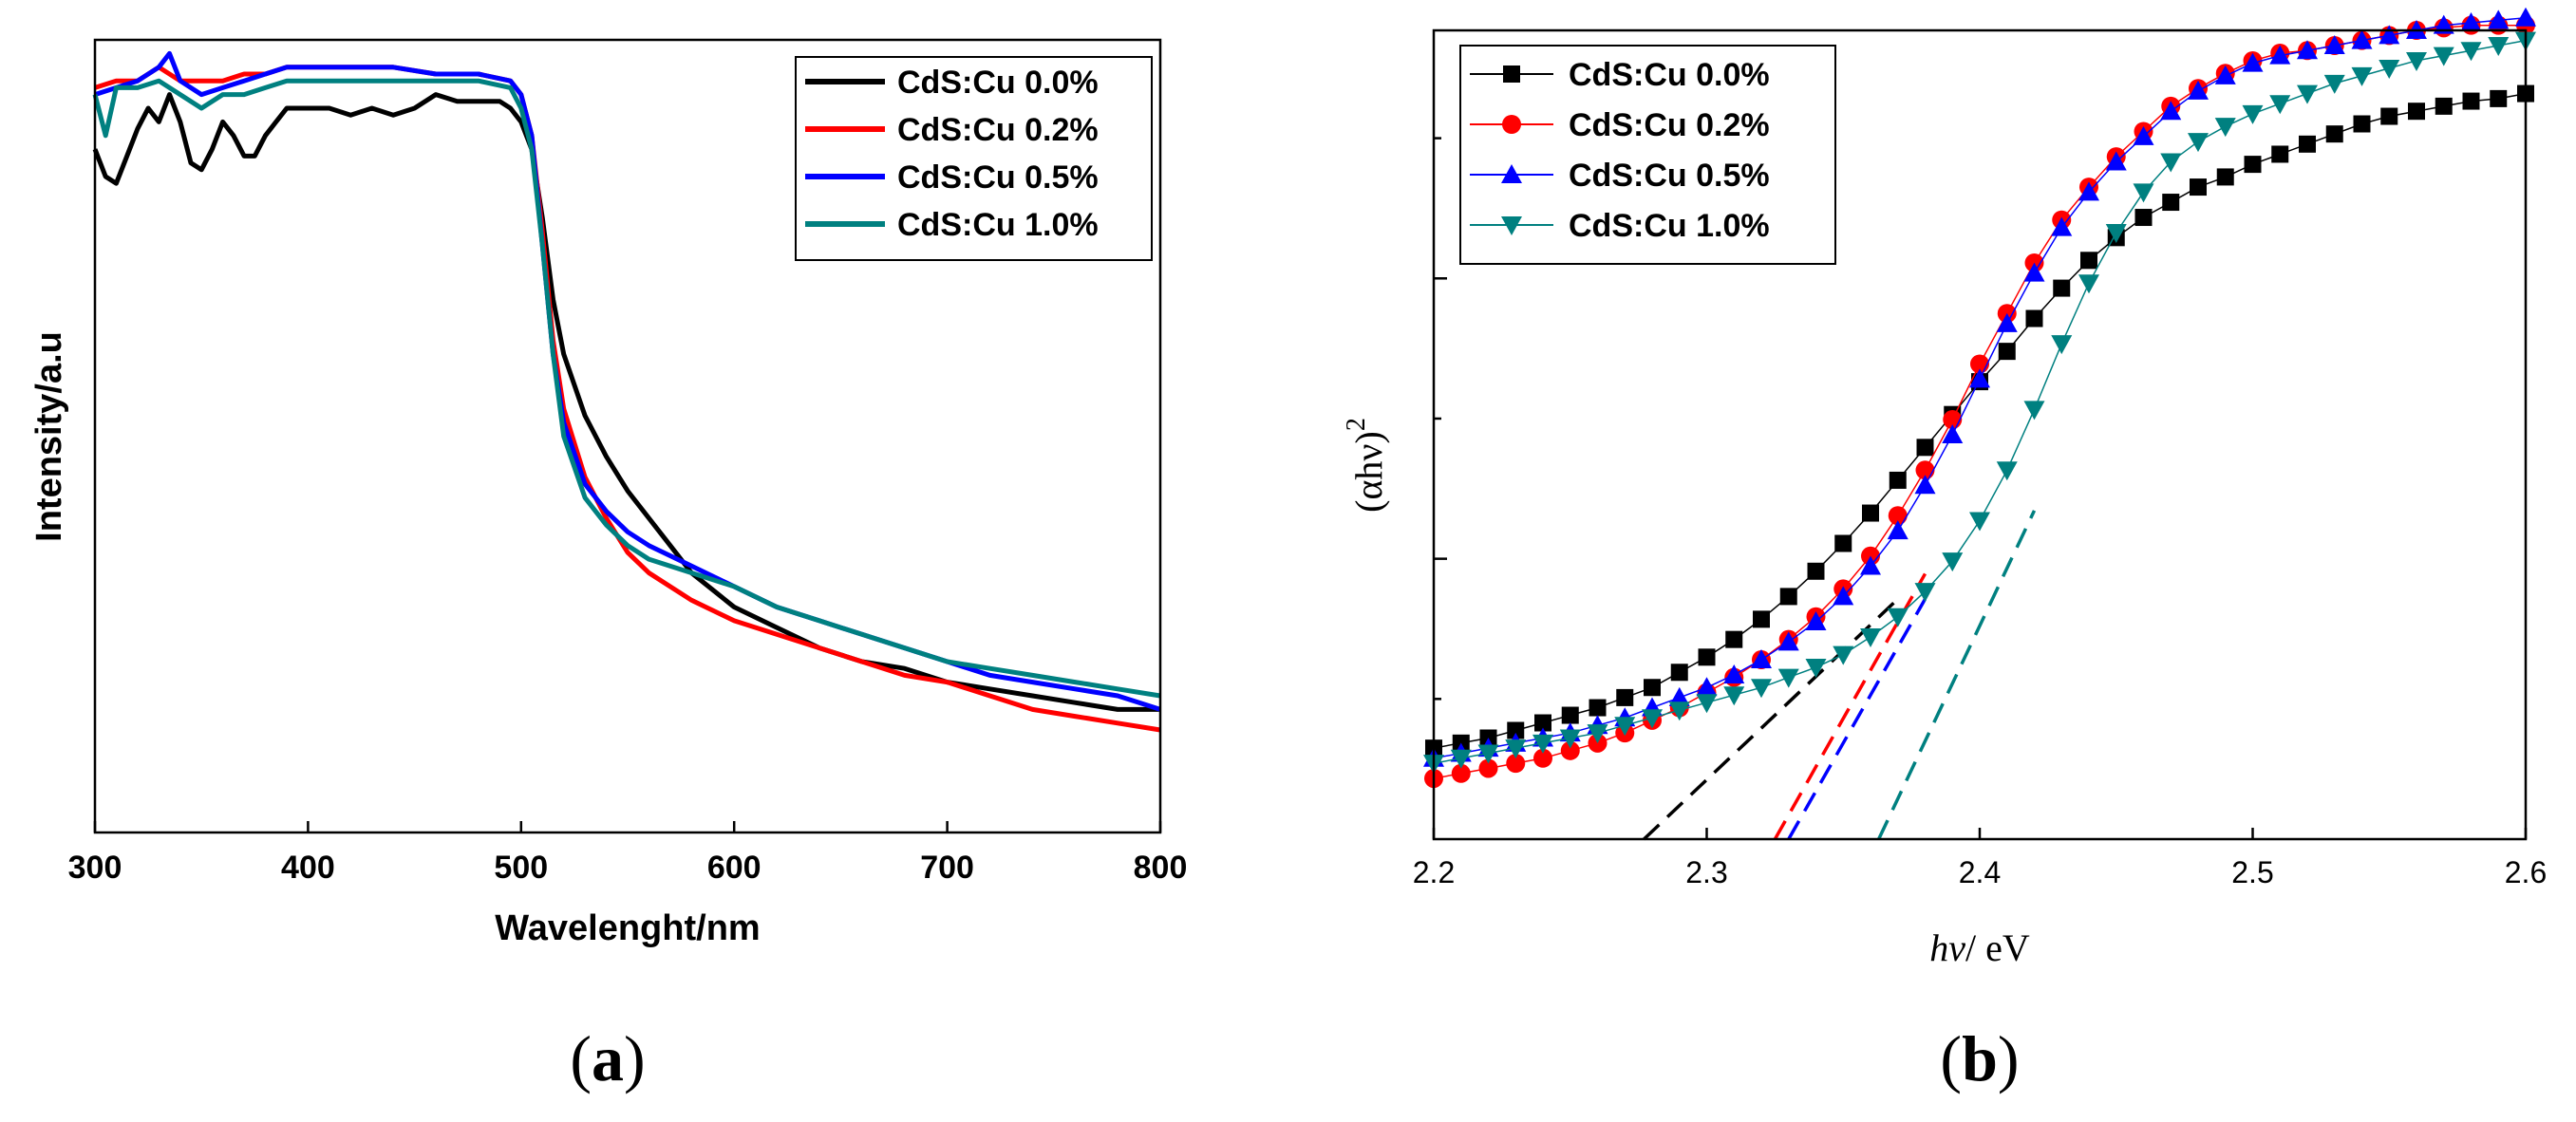 The width and height of the screenshot is (2576, 1122). I want to click on panel-b-x-tick-label: 2.6, so click(2526, 872).